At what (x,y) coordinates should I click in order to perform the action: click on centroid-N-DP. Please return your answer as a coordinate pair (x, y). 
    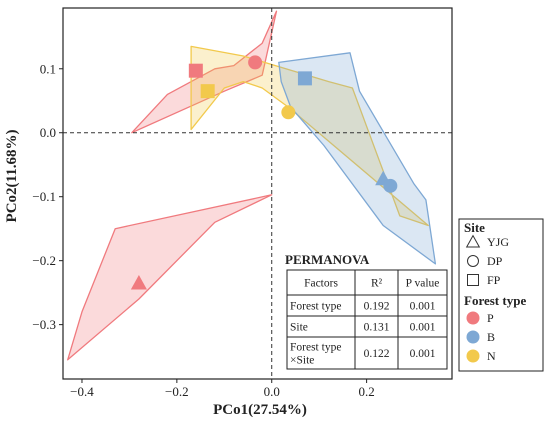
    Looking at the image, I should click on (288, 112).